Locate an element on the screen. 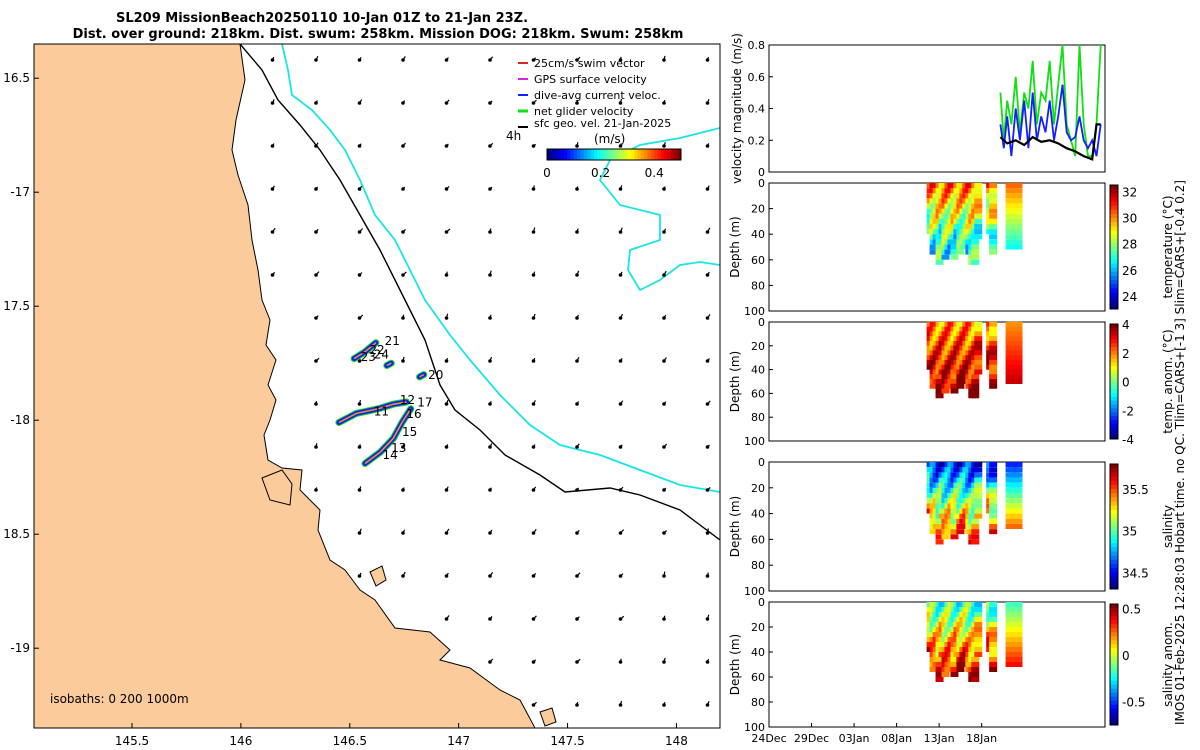 This screenshot has width=1200, height=750. salinity_anom-colorbar-cell is located at coordinates (1114, 683).